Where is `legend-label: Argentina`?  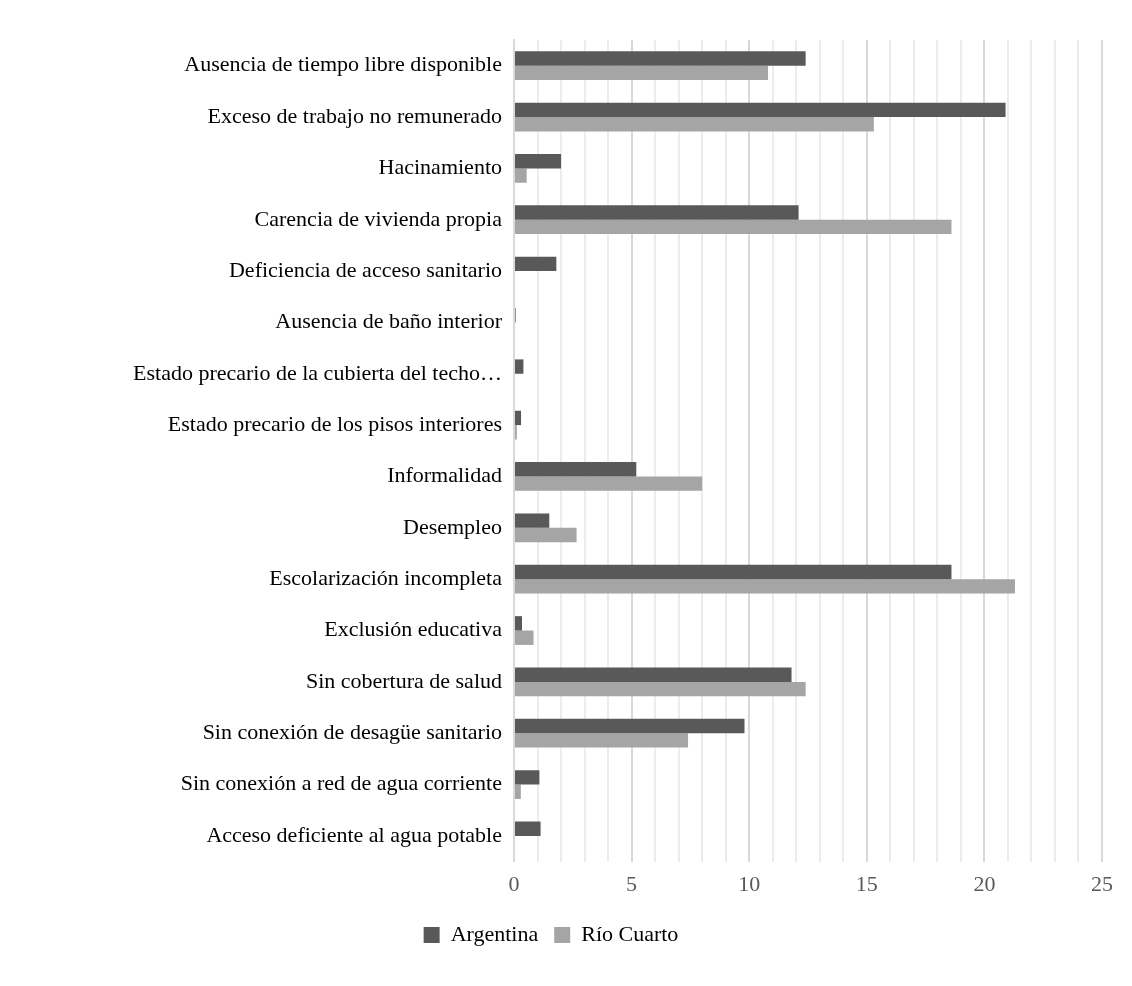 legend-label: Argentina is located at coordinates (494, 933).